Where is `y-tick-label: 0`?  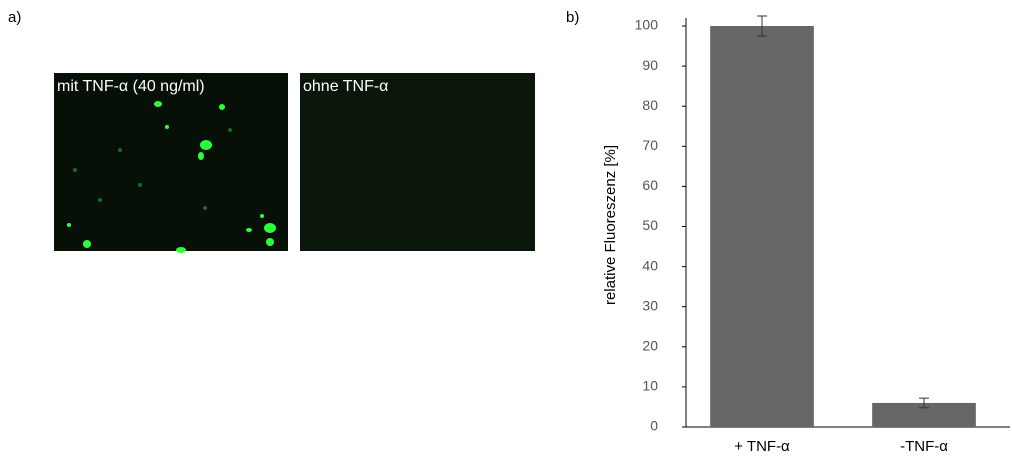 y-tick-label: 0 is located at coordinates (654, 426).